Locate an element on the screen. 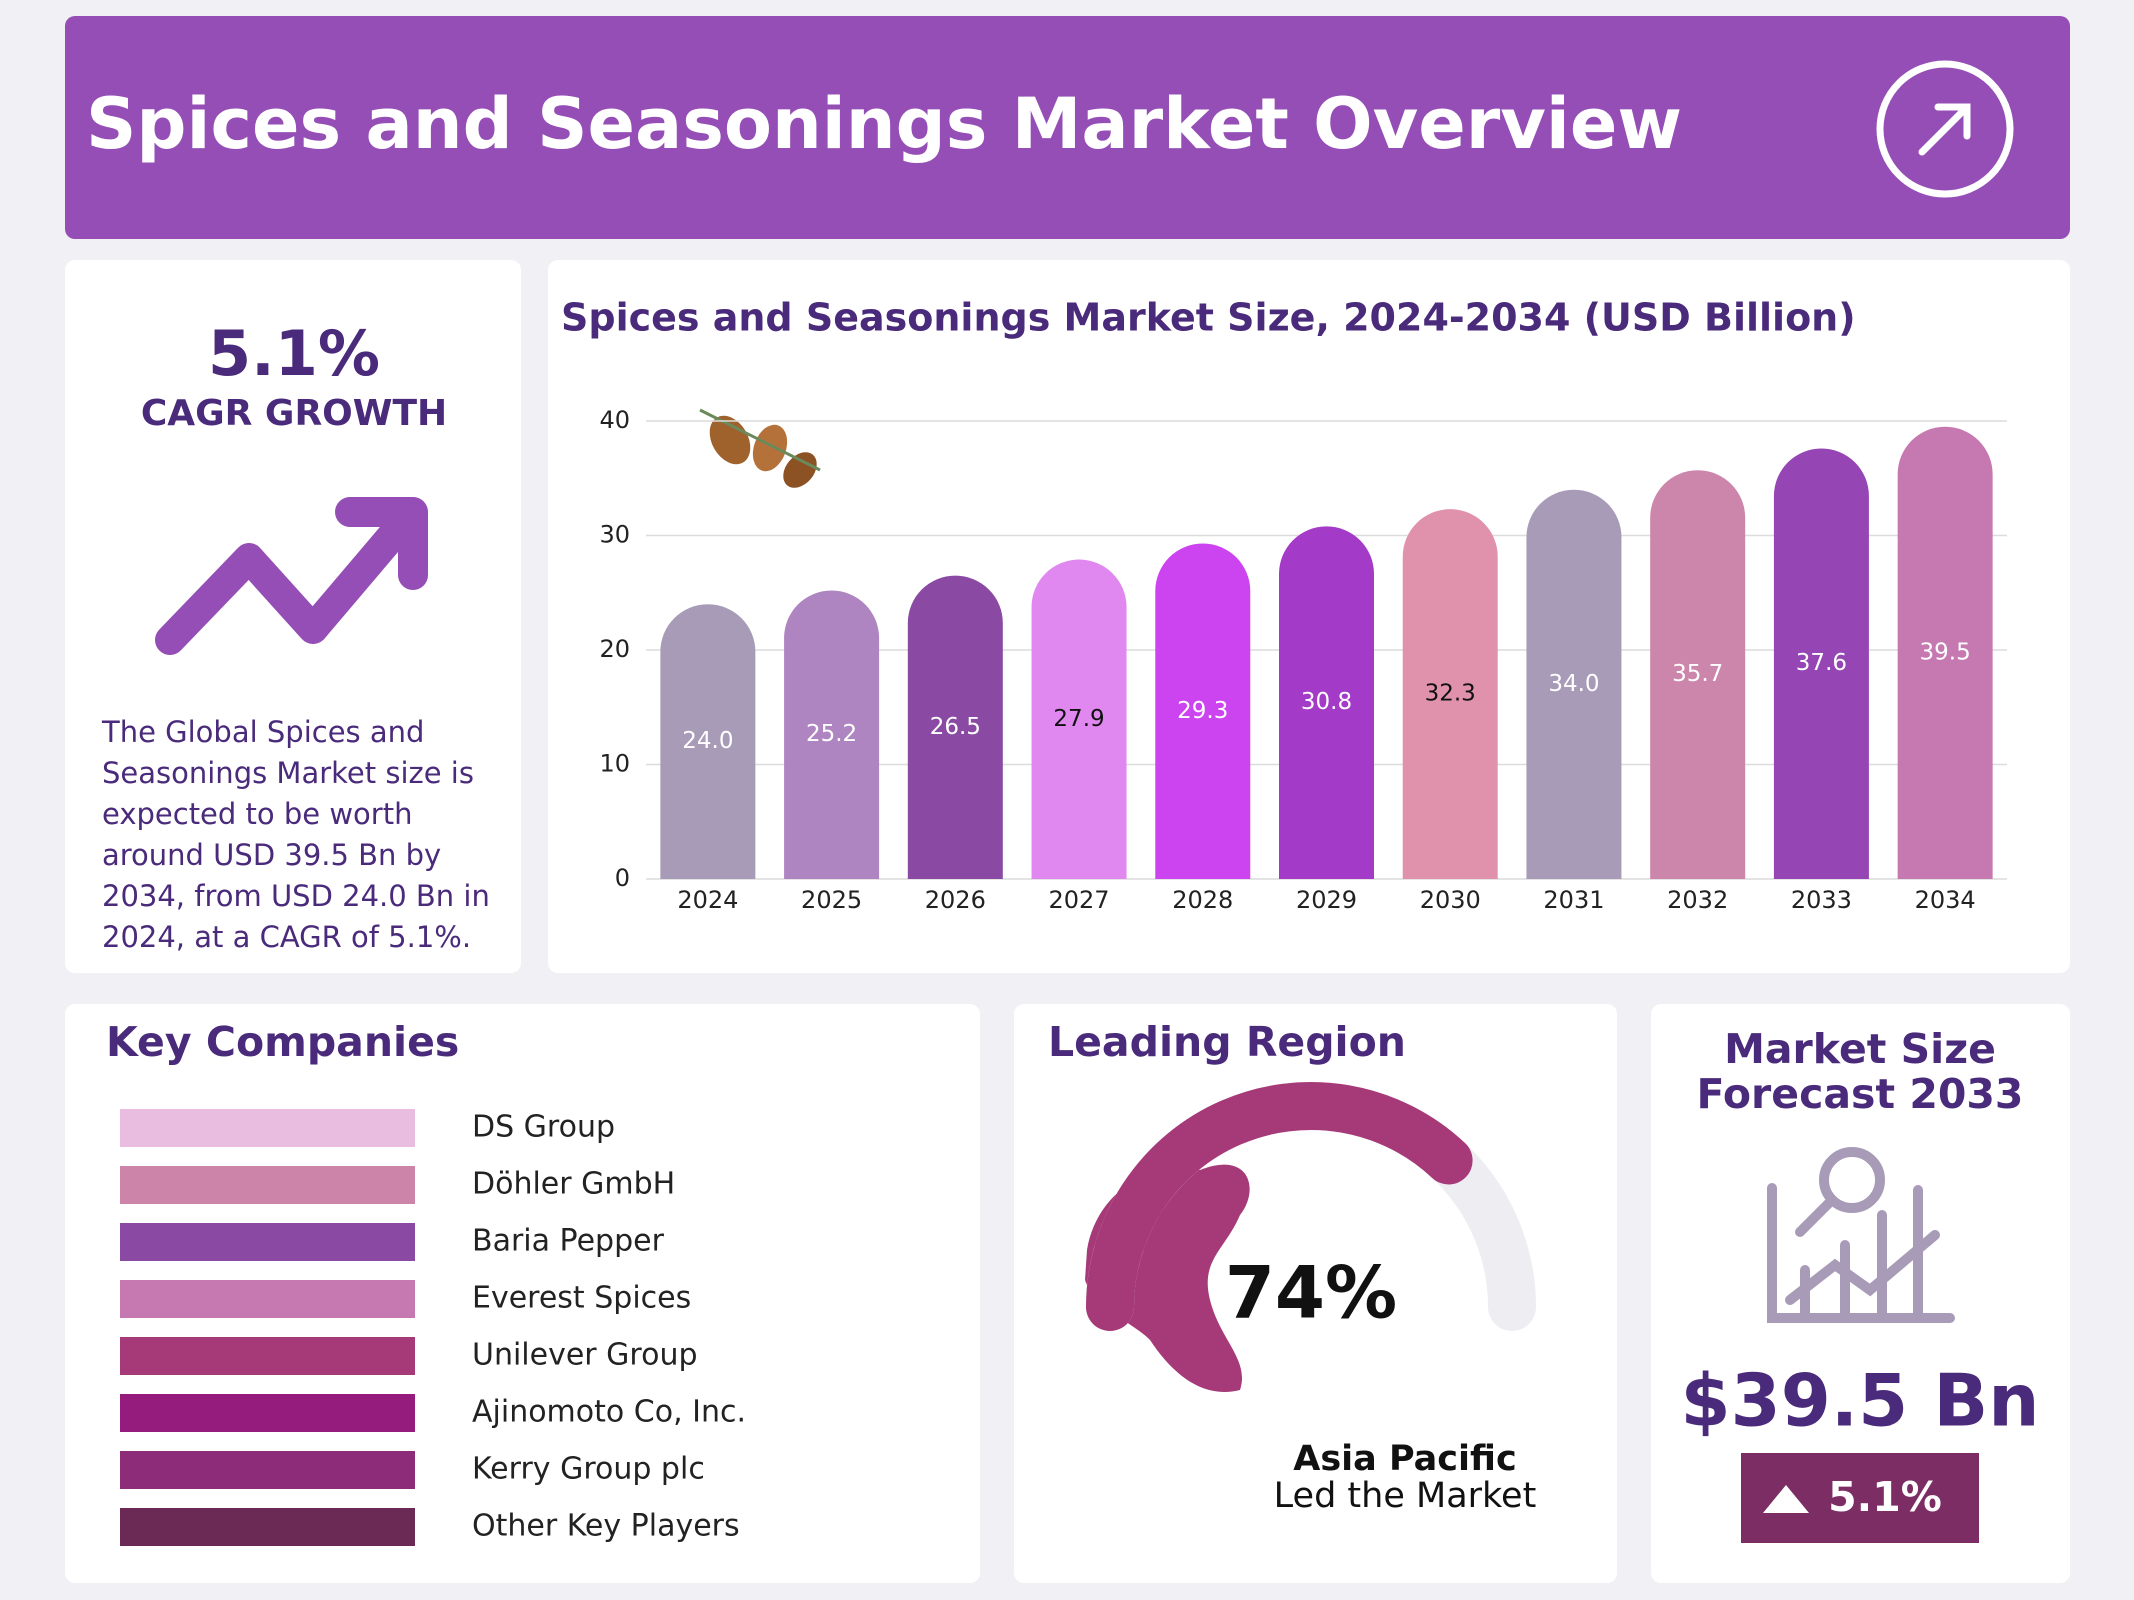  value-label: 39.5 is located at coordinates (1945, 652).